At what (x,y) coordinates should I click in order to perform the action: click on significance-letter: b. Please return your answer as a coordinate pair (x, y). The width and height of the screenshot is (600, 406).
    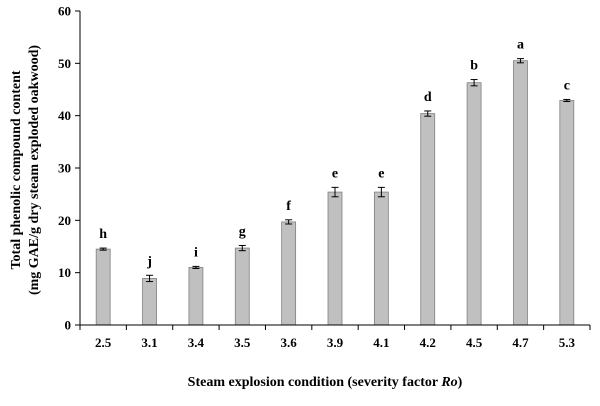
    Looking at the image, I should click on (474, 66).